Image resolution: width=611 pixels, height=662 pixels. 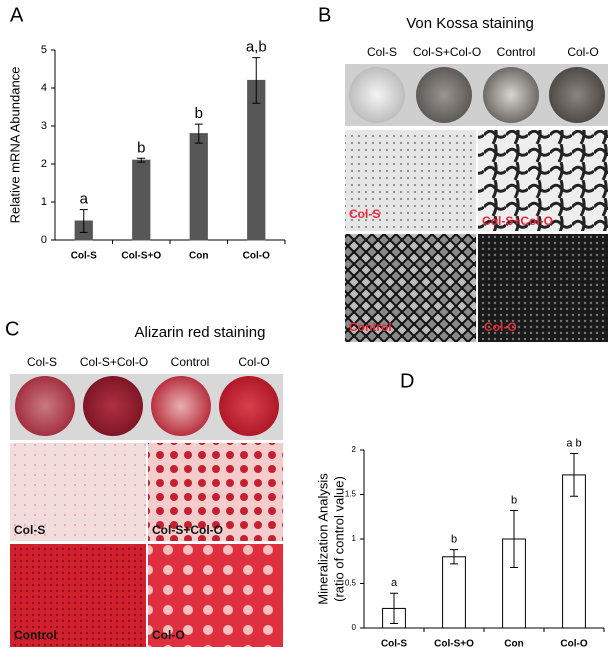 I want to click on panel-label: C, so click(x=12, y=329).